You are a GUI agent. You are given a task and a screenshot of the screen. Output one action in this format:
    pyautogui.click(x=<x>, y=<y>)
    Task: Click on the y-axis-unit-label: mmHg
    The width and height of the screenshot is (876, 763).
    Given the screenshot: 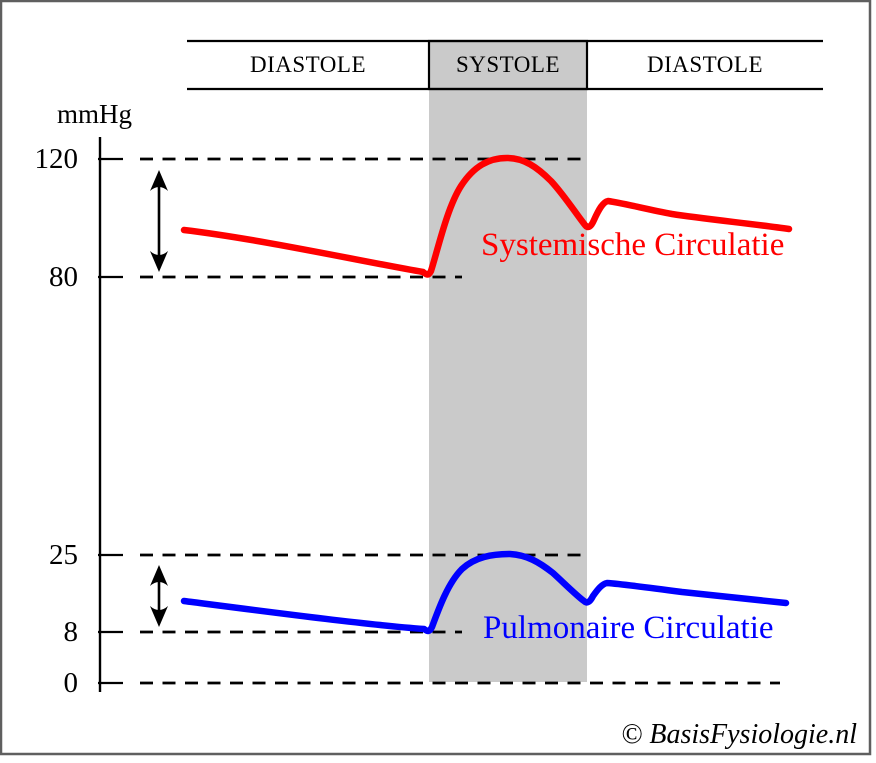 What is the action you would take?
    pyautogui.click(x=95, y=114)
    